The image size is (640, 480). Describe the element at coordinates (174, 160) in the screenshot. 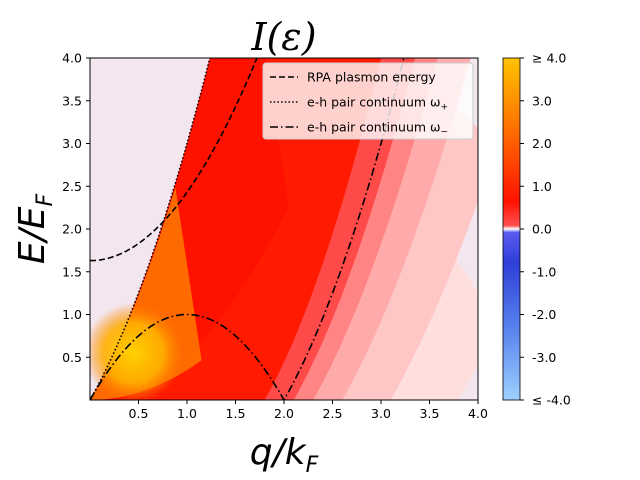

I see `series-line-dashed` at that location.